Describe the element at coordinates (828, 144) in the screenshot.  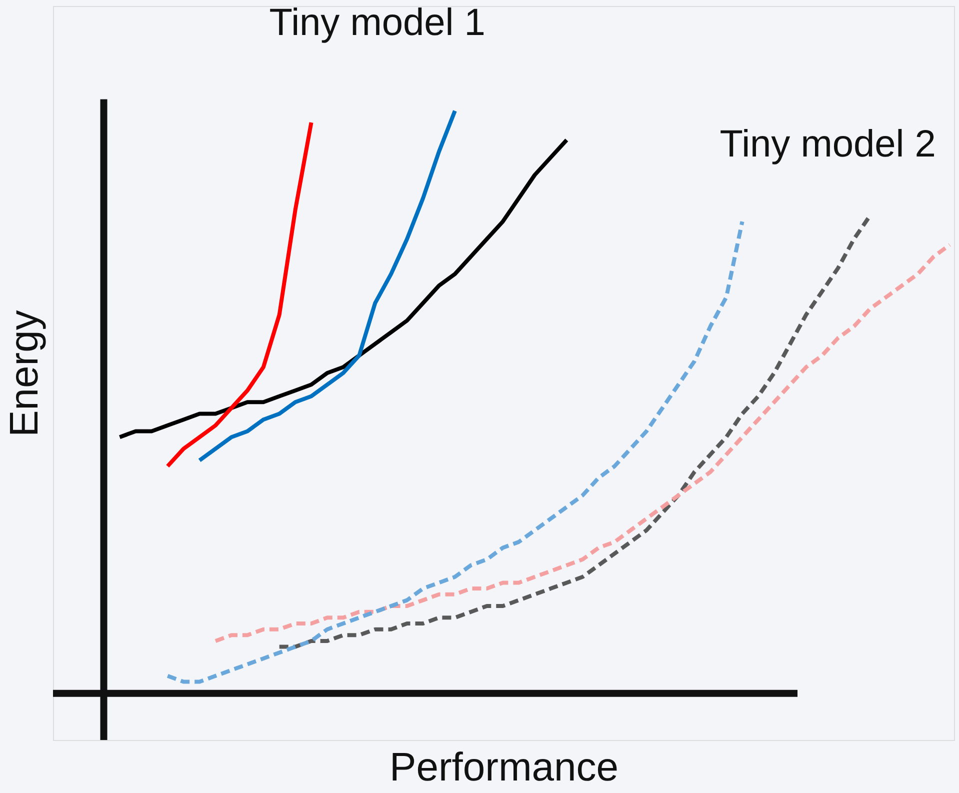
I see `annotation: Tiny model 2` at that location.